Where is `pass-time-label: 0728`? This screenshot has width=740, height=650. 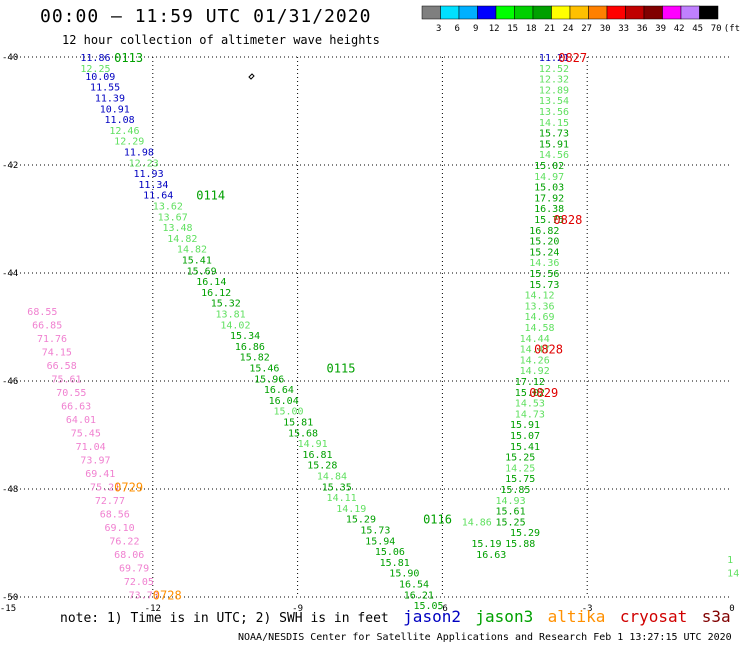 pass-time-label: 0728 is located at coordinates (167, 595).